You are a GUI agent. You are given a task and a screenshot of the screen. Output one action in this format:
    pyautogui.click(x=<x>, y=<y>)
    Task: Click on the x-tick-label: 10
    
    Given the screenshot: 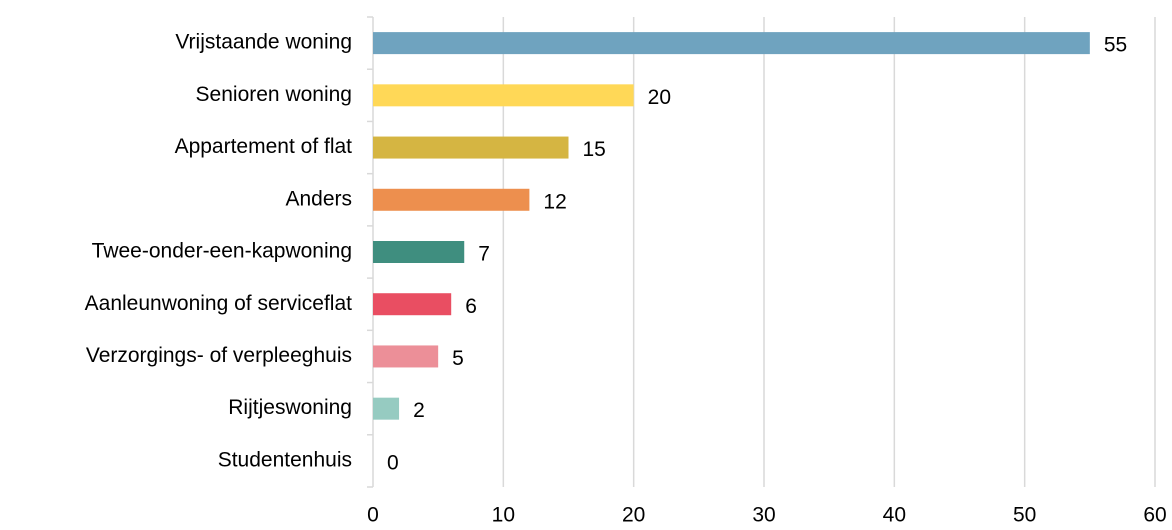 What is the action you would take?
    pyautogui.click(x=503, y=515)
    